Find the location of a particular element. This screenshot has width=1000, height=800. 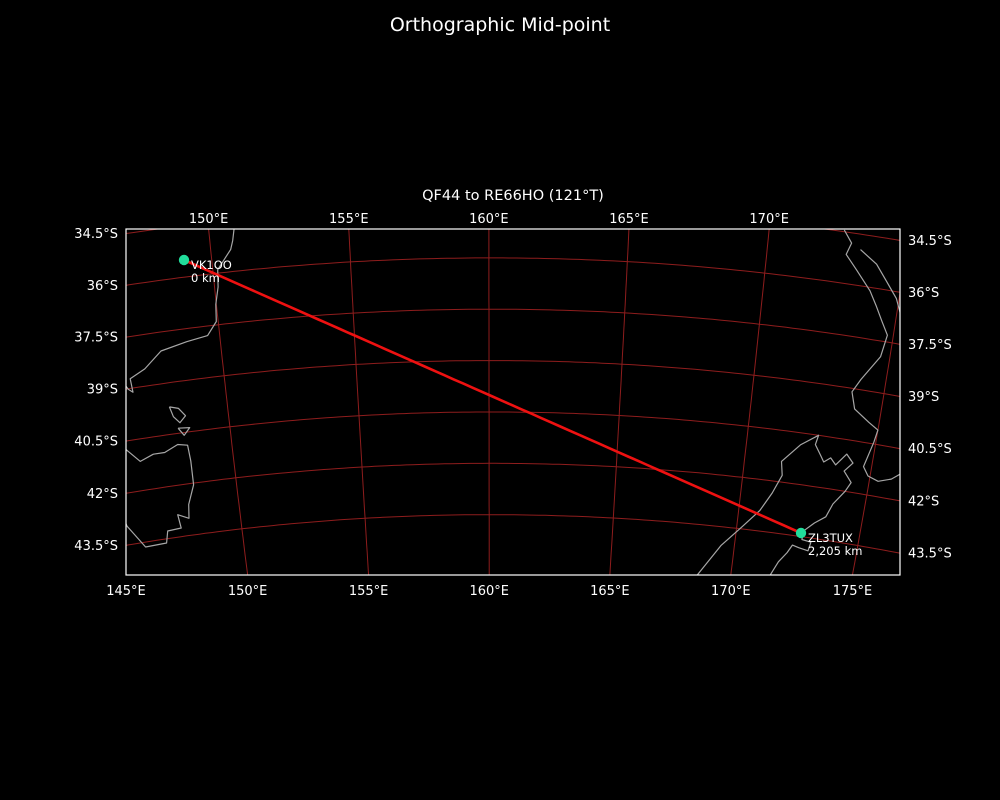

axes-title: QF44 to RE66HO (121°T) is located at coordinates (513, 196).